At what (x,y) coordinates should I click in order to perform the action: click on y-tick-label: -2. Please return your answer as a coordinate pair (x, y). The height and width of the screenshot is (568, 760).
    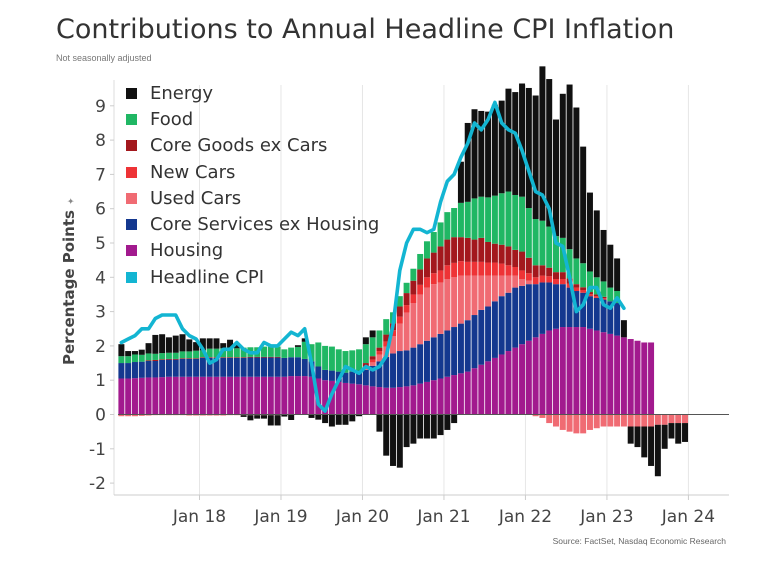
    Looking at the image, I should click on (97, 484).